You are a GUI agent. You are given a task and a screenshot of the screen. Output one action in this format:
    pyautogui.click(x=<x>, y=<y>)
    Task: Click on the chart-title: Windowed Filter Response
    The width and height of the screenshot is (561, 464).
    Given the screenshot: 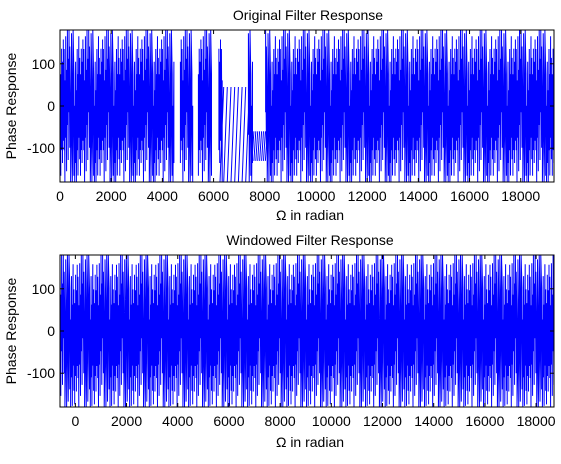 What is the action you would take?
    pyautogui.click(x=310, y=240)
    